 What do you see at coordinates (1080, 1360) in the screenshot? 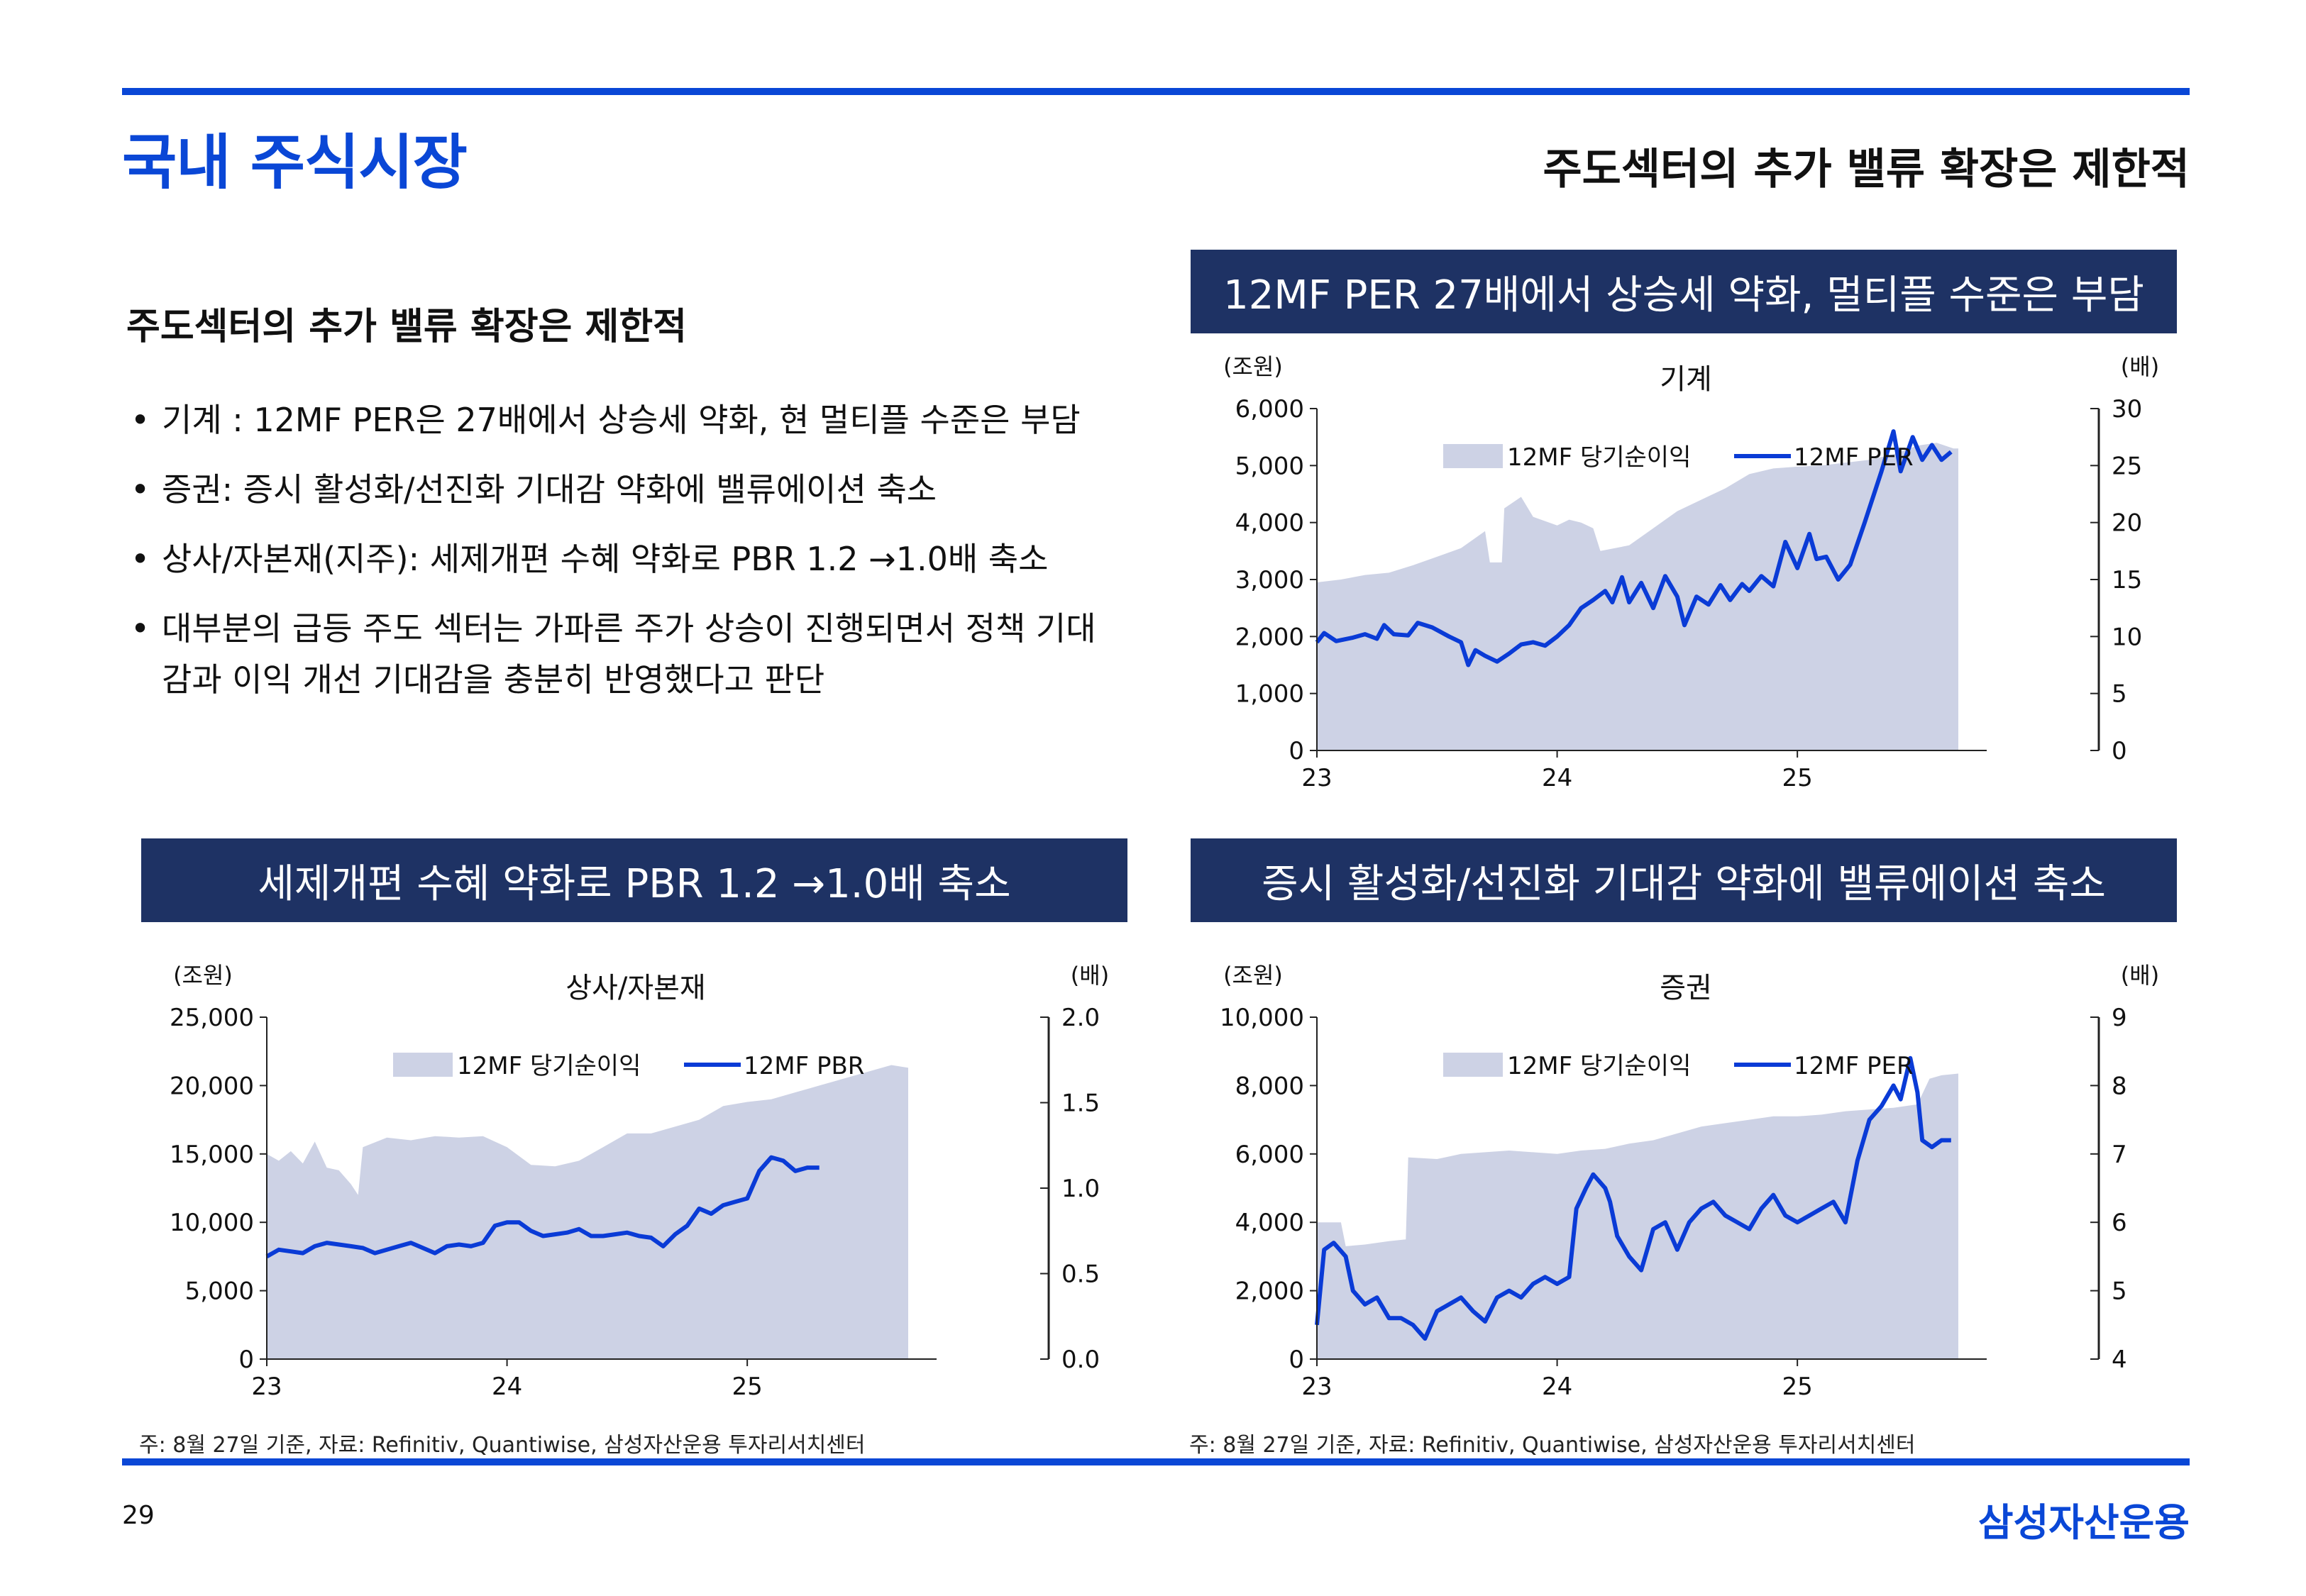
I see `right-tick-label: 0.0` at bounding box center [1080, 1360].